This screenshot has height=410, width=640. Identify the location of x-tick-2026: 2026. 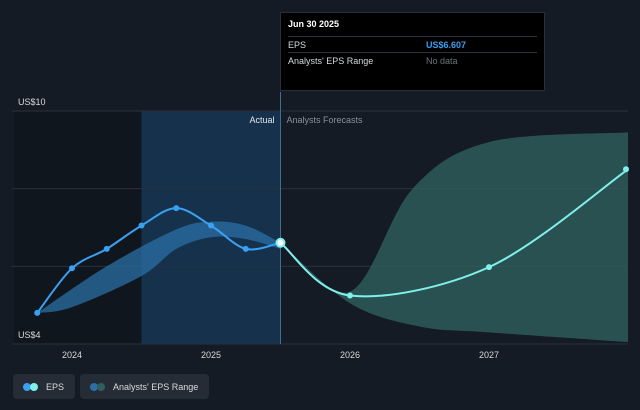
(350, 355).